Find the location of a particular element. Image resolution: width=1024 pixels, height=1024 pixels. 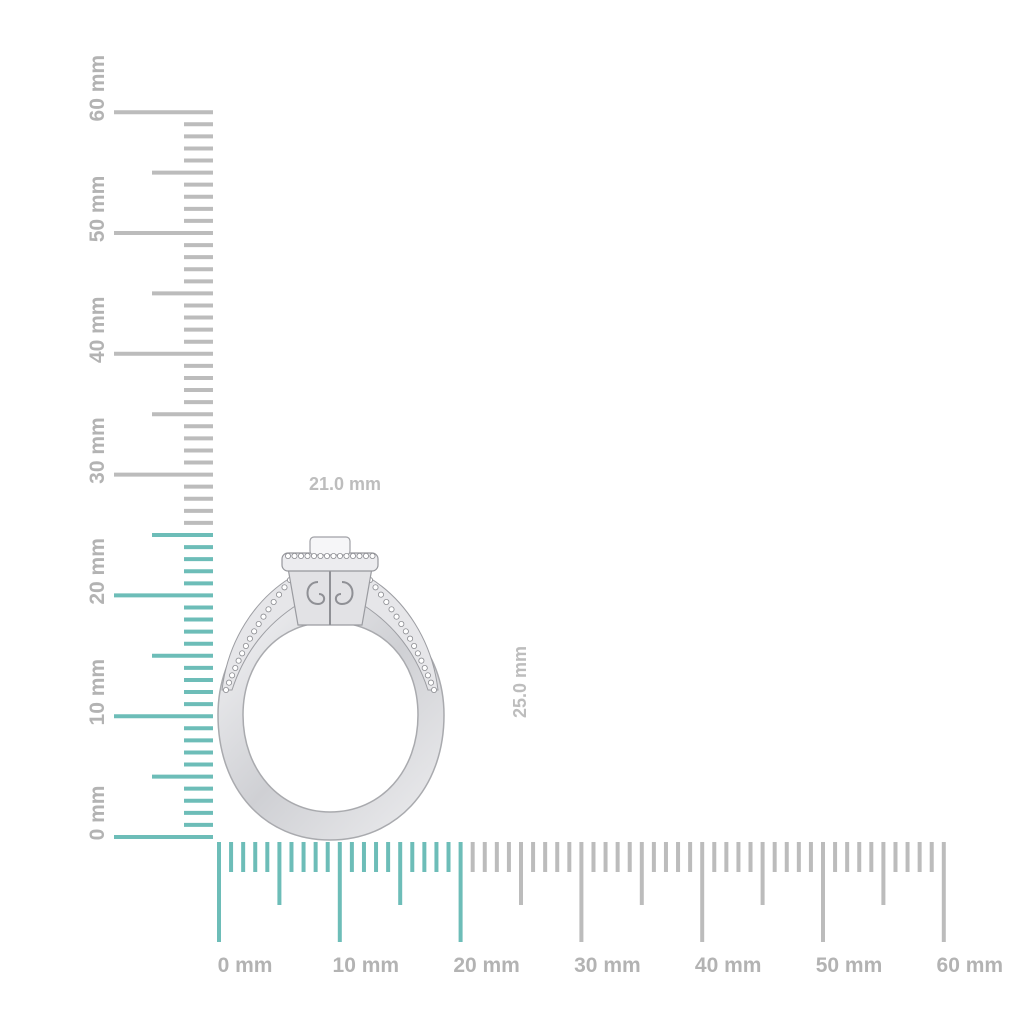

height-dimension-label: 25.0 mm is located at coordinates (520, 682).